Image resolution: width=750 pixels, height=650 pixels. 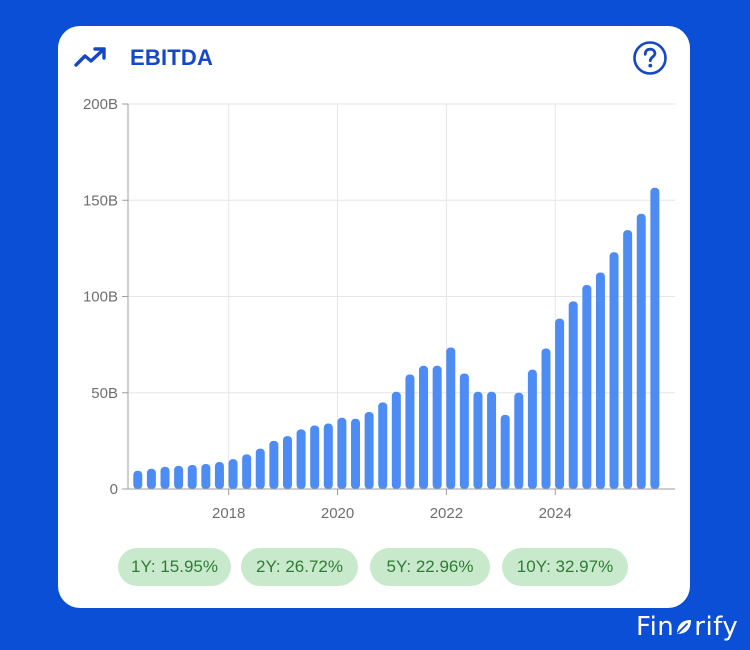 I want to click on y-tick-label: 150B, so click(x=100, y=200).